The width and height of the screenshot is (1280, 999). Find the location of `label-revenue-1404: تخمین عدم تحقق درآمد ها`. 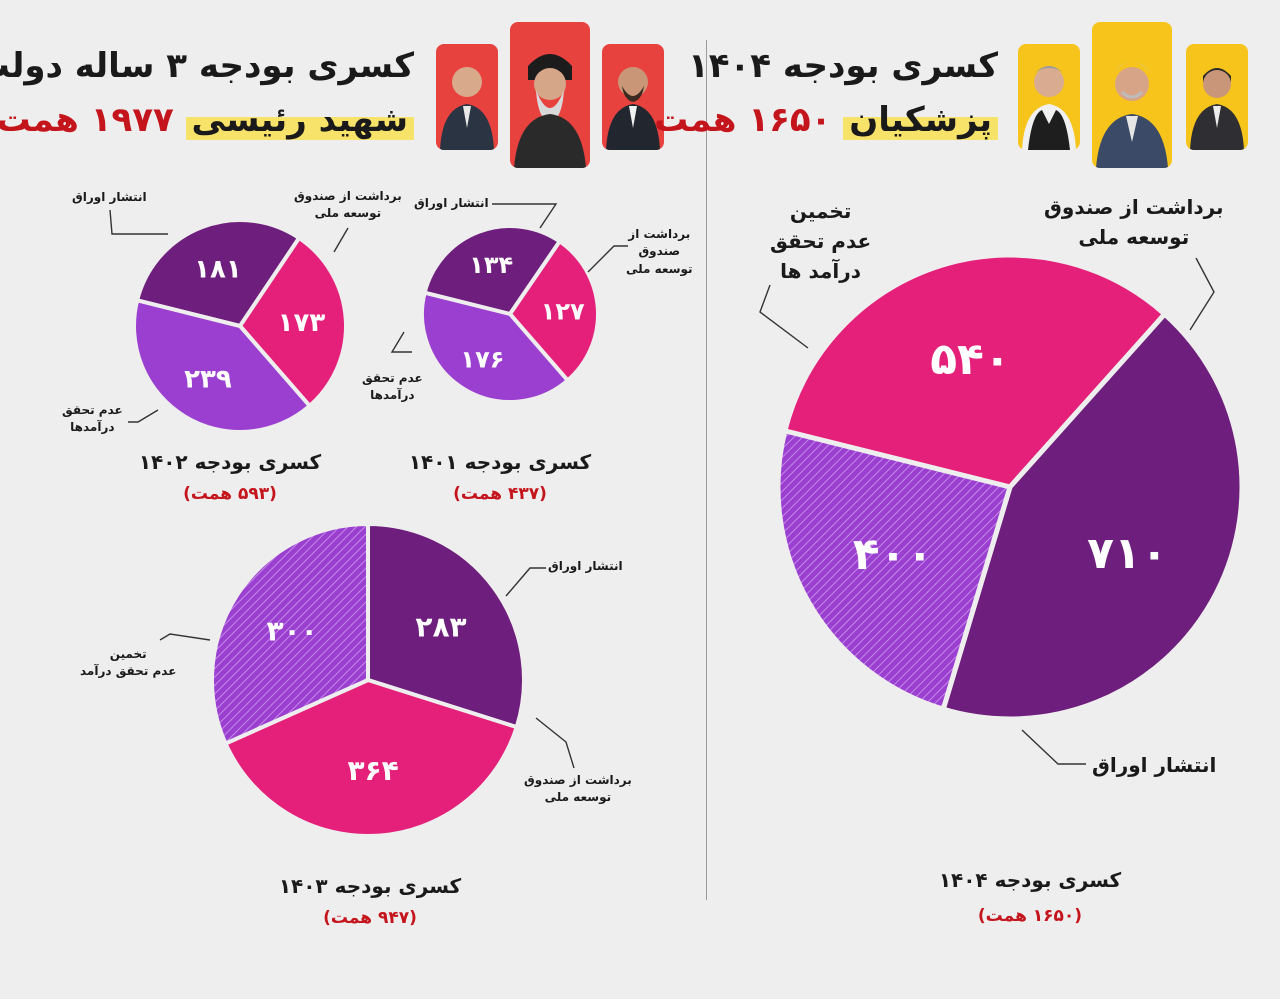

label-revenue-1404: تخمین عدم تحقق درآمد ها is located at coordinates (821, 241).